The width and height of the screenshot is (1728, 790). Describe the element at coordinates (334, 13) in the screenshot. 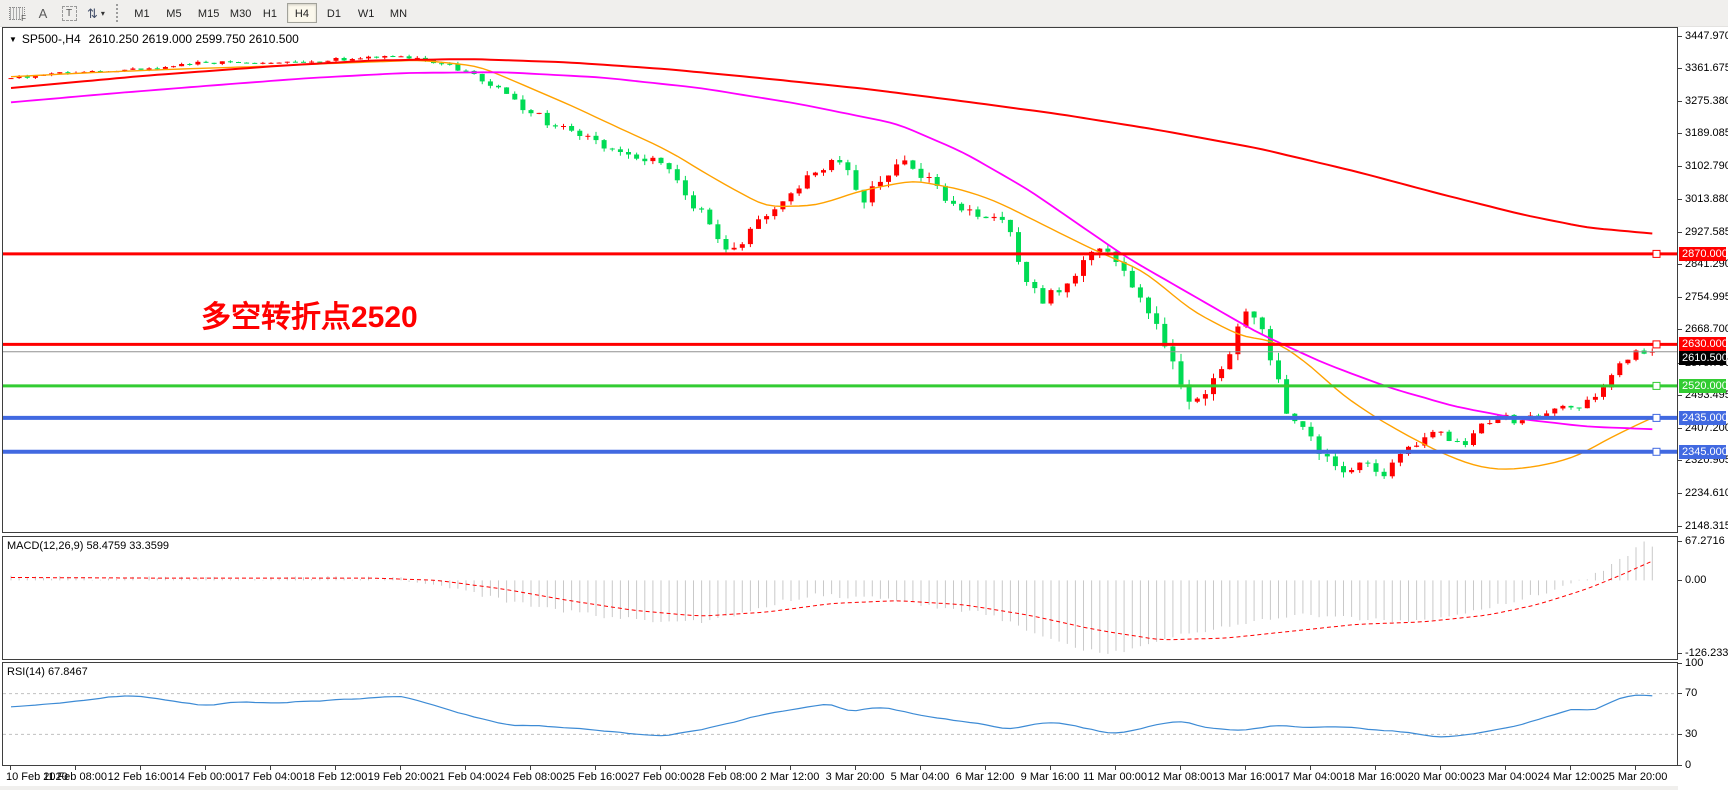

I see `timeframe-button-d1: D1` at that location.